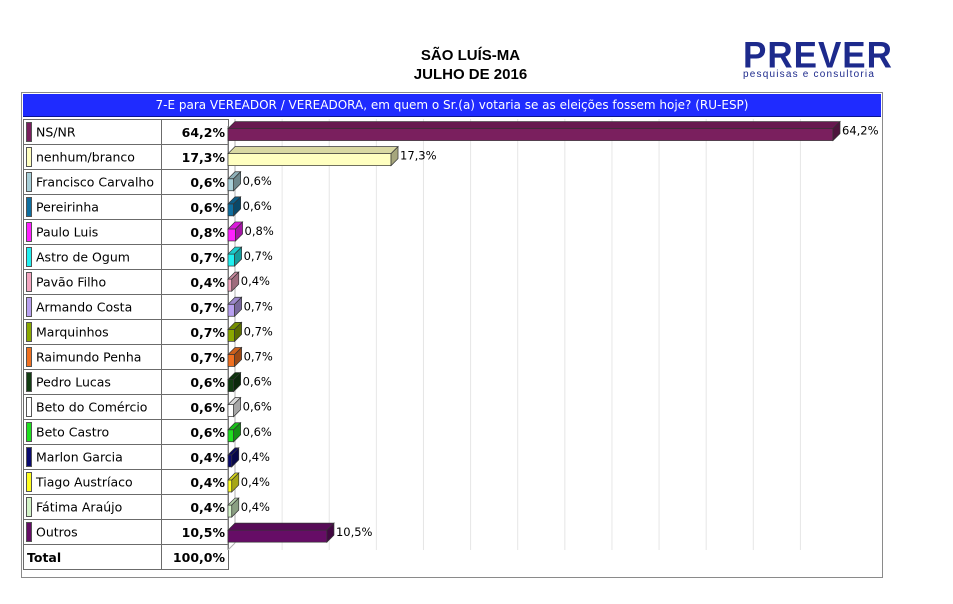 The width and height of the screenshot is (953, 604). I want to click on logo-tagline: pesquisas e consultoria, so click(809, 74).